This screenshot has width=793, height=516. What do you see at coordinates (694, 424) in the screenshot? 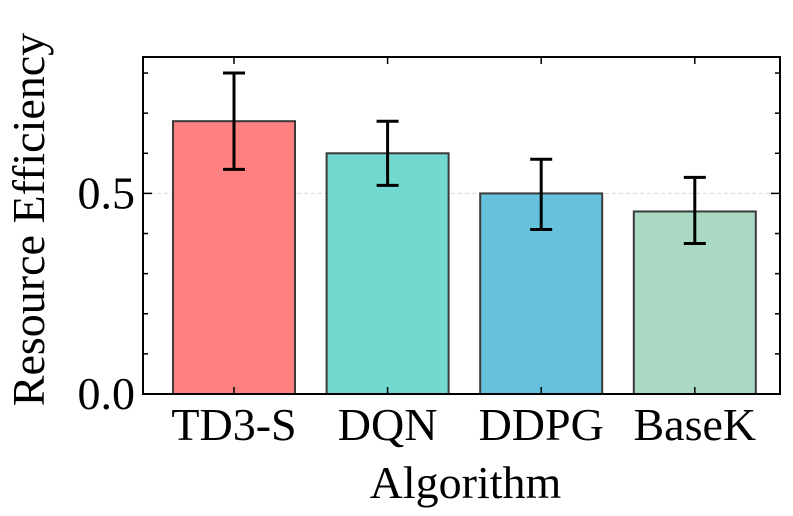
I see `x-tick-label: BaseK` at bounding box center [694, 424].